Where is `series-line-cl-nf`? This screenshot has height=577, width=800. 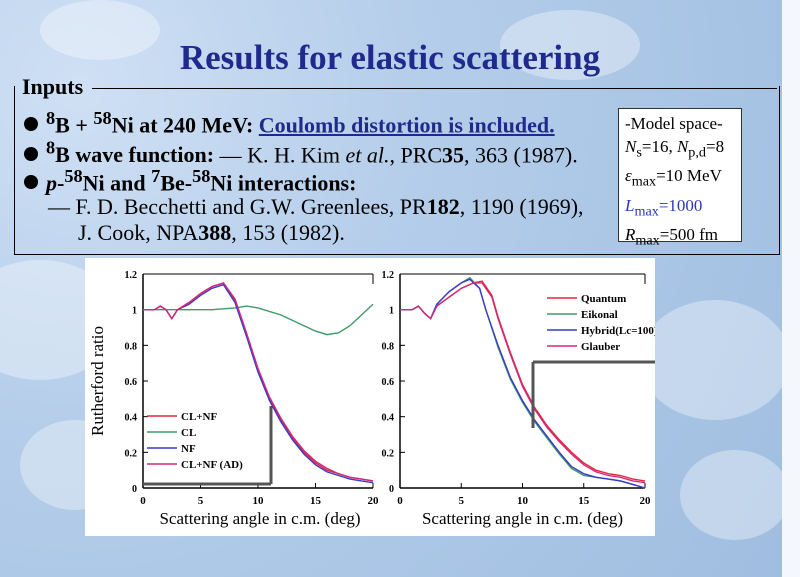
series-line-cl-nf is located at coordinates (258, 382).